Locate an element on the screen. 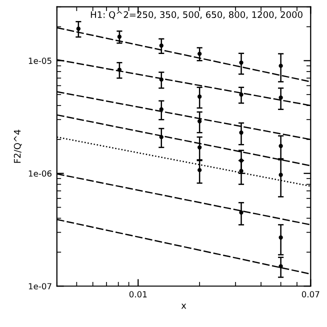 This screenshot has width=327, height=327. y-tick-label: 1e-07 is located at coordinates (40, 286).